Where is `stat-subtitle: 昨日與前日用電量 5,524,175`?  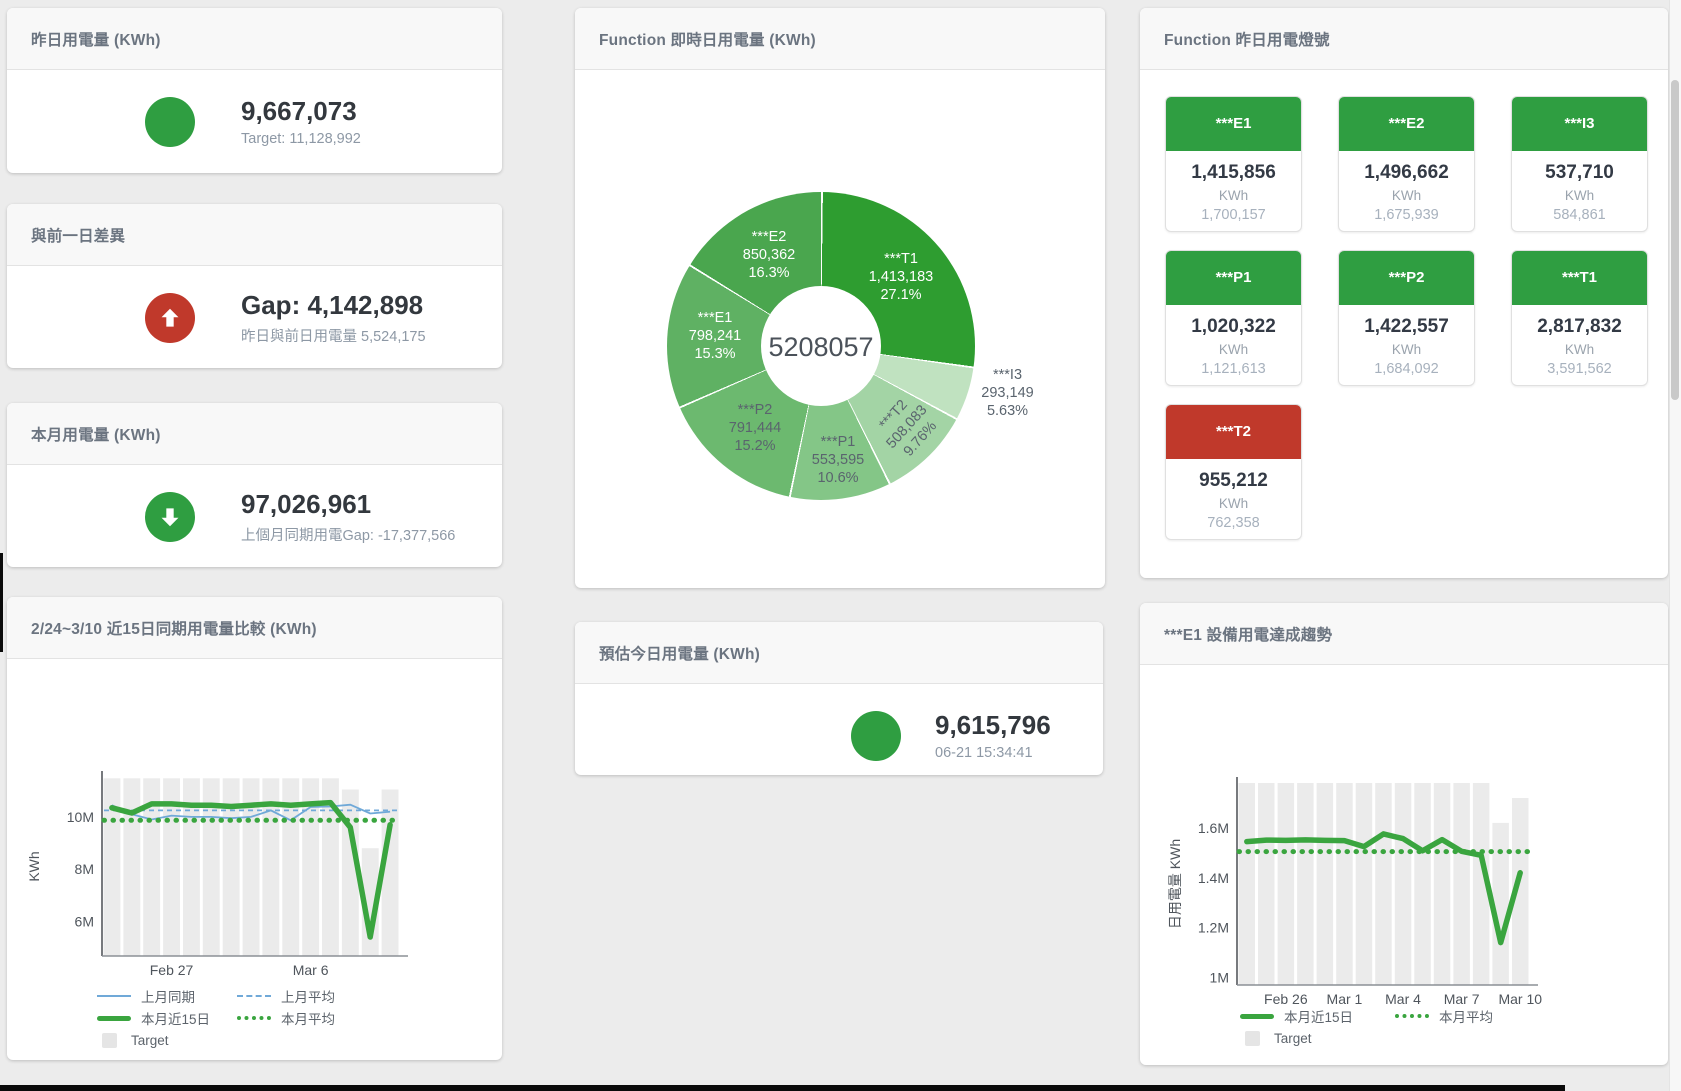
stat-subtitle: 昨日與前日用電量 5,524,175 is located at coordinates (333, 336).